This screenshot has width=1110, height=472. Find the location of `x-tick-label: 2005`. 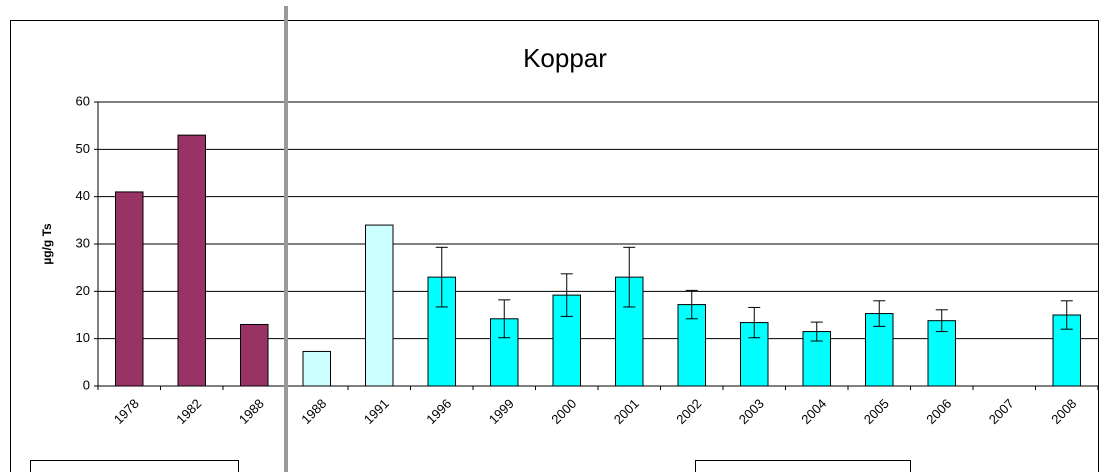

x-tick-label: 2005 is located at coordinates (876, 411).